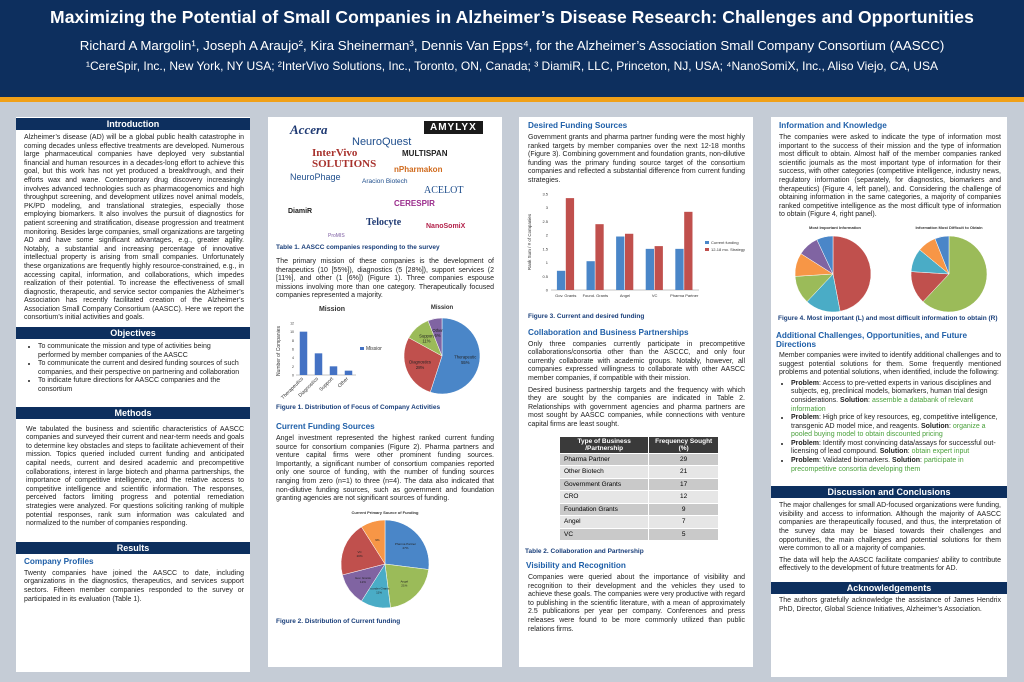  I want to click on logo-npharmakon: nPharmakon, so click(418, 169).